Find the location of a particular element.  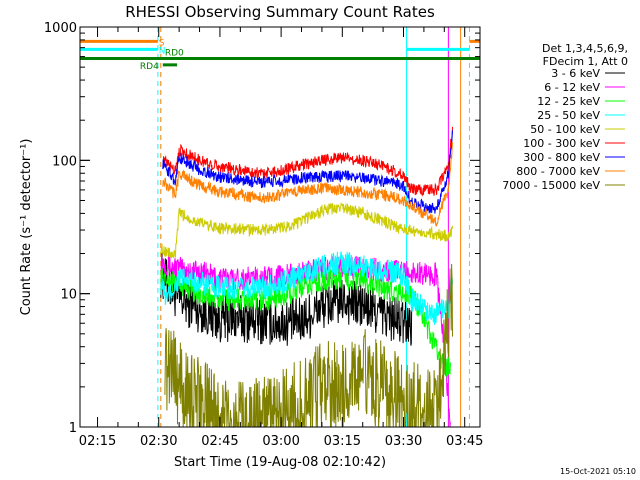

chart-title: RHESSI Observing Summary Count Rates is located at coordinates (280, 12).